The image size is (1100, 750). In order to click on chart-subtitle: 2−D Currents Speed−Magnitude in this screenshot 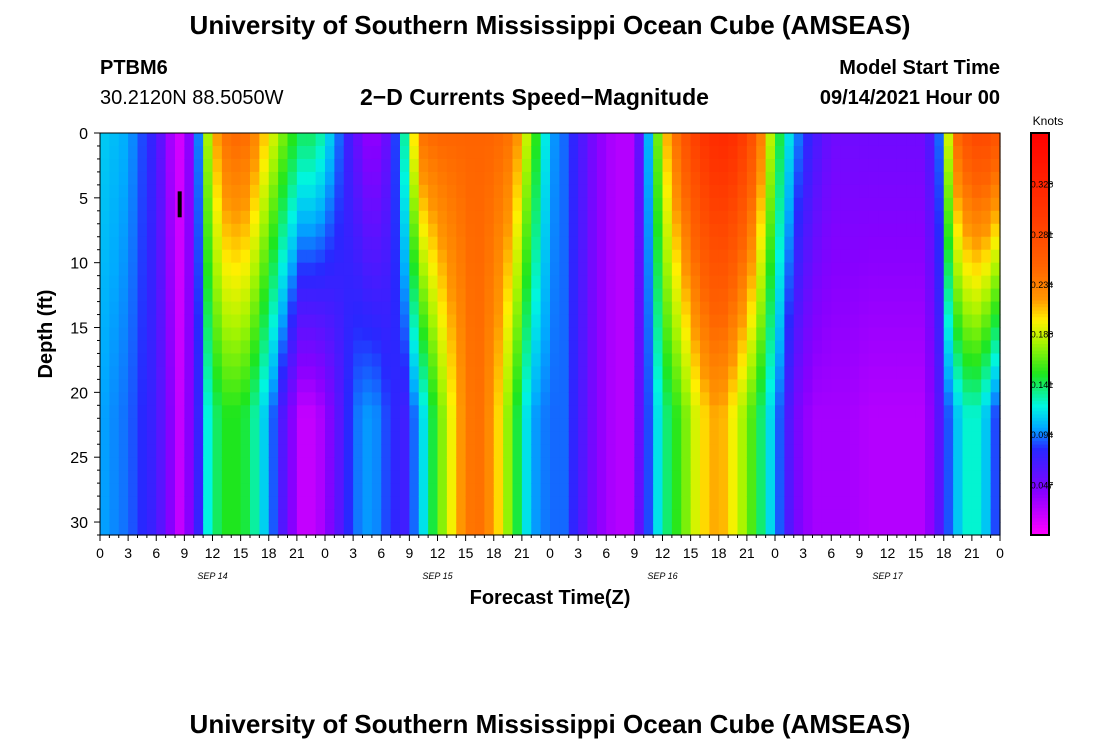, I will do `click(534, 97)`.